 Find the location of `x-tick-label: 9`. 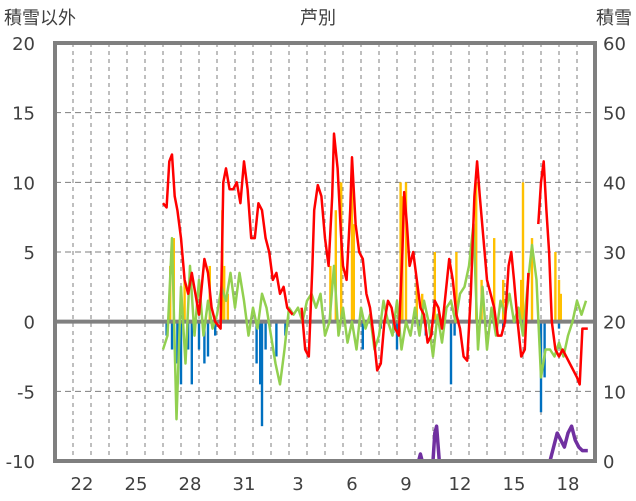

x-tick-label: 9 is located at coordinates (405, 484).